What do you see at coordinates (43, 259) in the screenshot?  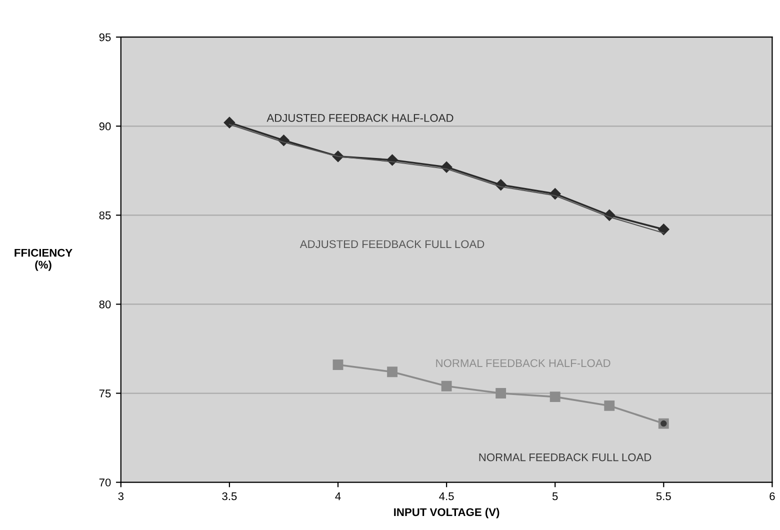 I see `y-axis-title: FFICIENCY (%)` at bounding box center [43, 259].